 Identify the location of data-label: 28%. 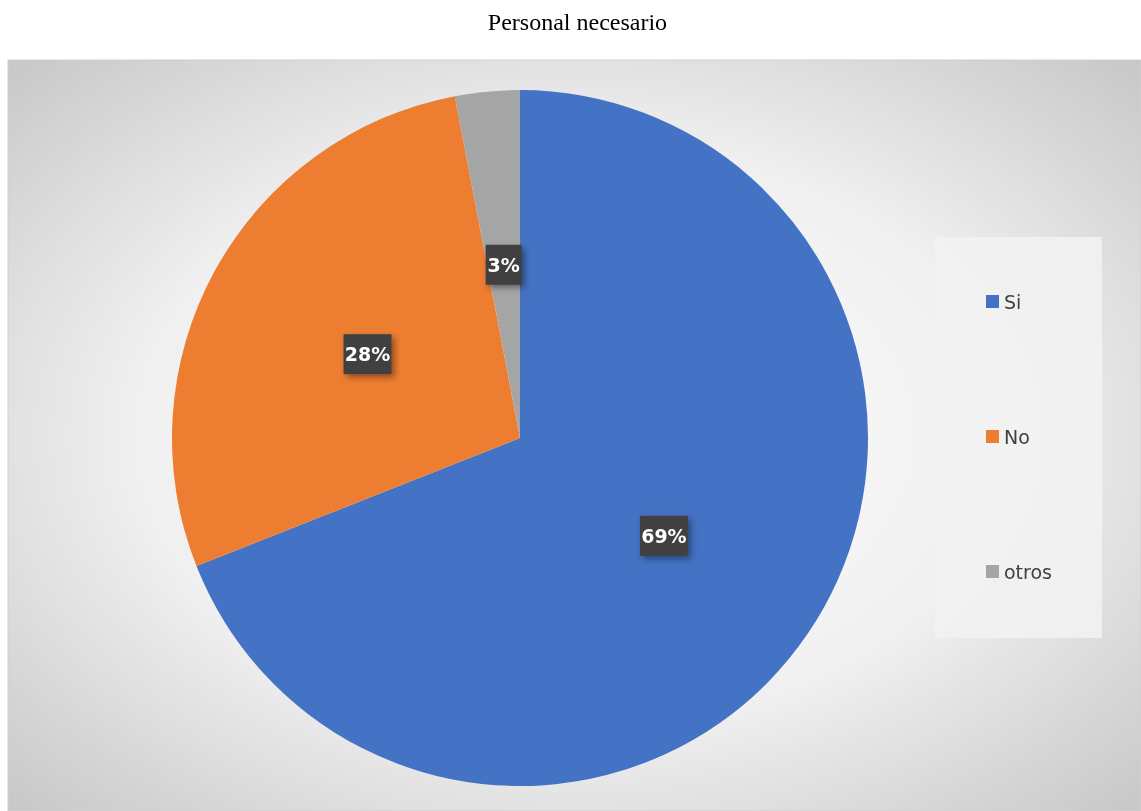
(367, 354).